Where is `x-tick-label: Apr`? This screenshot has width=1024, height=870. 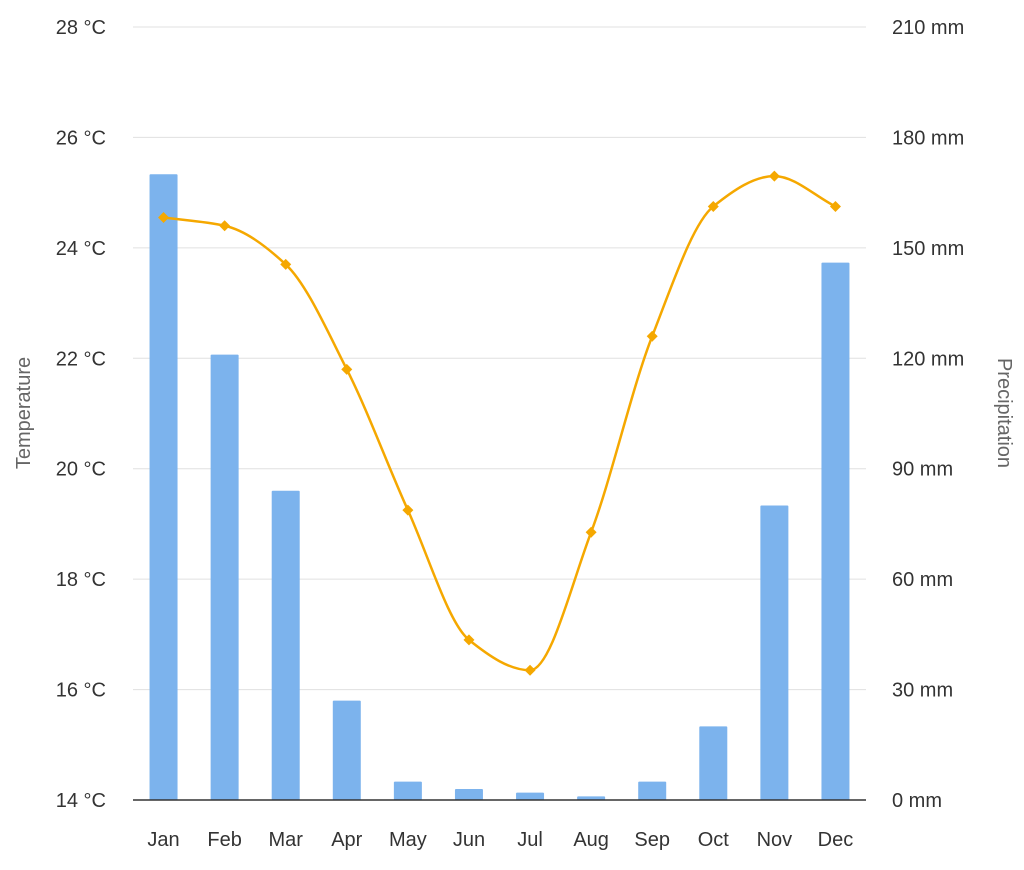 x-tick-label: Apr is located at coordinates (346, 840).